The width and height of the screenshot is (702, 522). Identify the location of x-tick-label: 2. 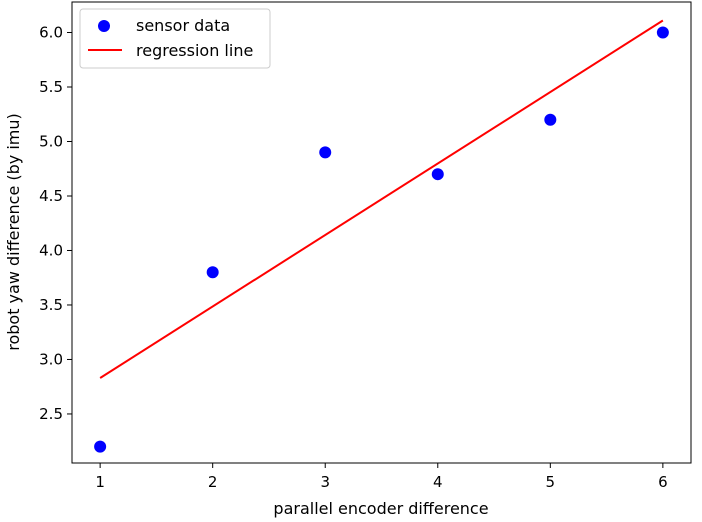
(213, 482).